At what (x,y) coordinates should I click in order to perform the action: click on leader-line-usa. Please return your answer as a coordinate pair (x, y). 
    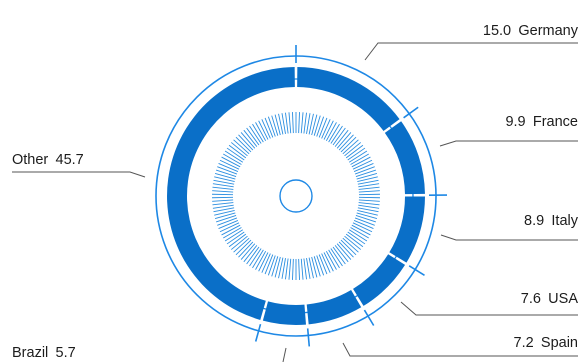
    Looking at the image, I should click on (489, 308).